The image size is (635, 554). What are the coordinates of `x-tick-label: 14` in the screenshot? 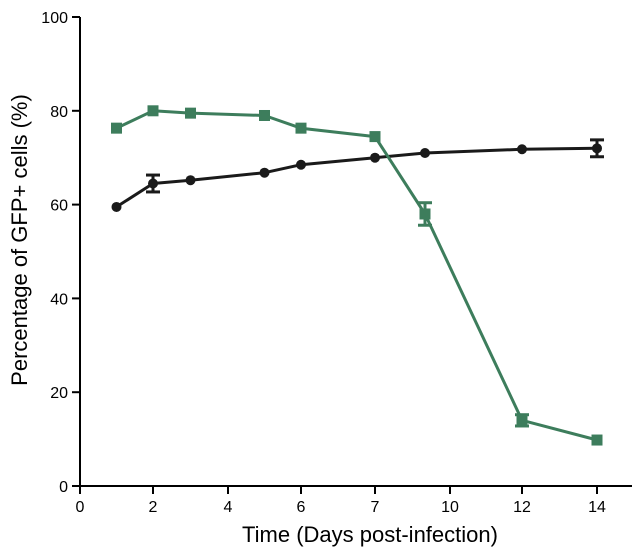 It's located at (597, 507).